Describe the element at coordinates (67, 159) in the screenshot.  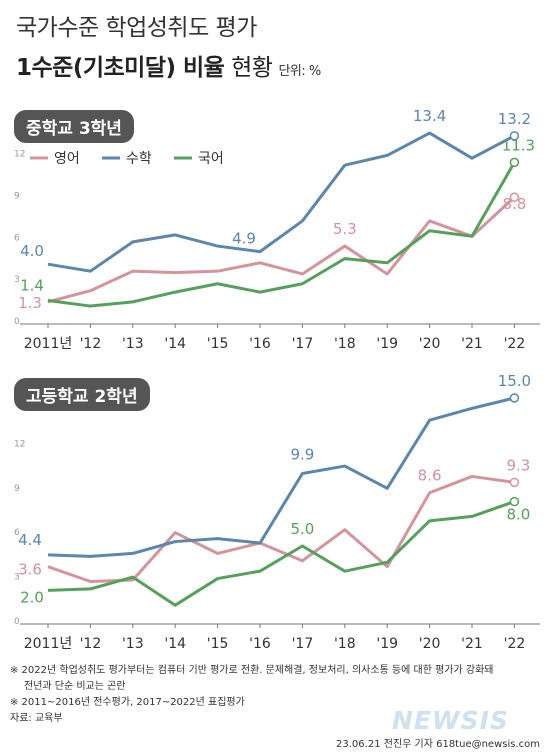
I see `legend-label: 영어` at that location.